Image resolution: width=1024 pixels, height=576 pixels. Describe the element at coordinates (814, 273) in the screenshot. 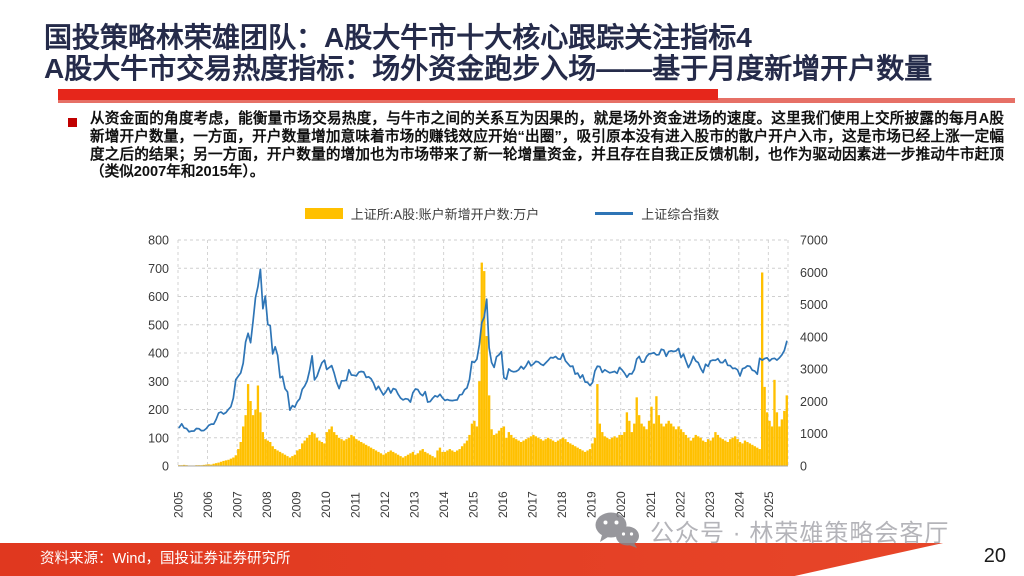

I see `svg-text: 6000` at that location.